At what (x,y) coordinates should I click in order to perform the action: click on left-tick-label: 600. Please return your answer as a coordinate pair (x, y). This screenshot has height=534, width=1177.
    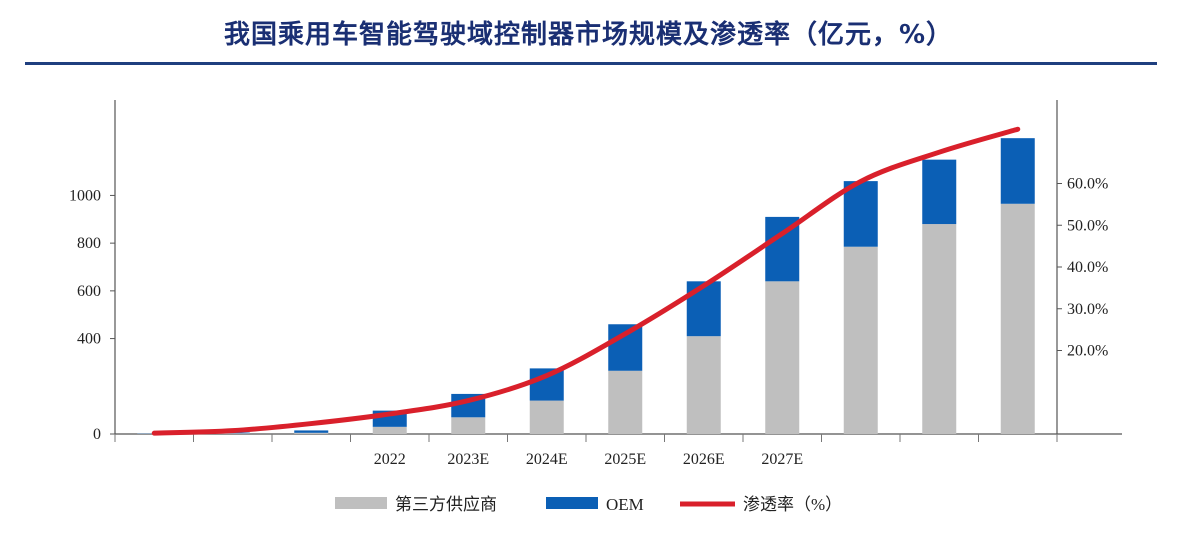
    Looking at the image, I should click on (89, 291).